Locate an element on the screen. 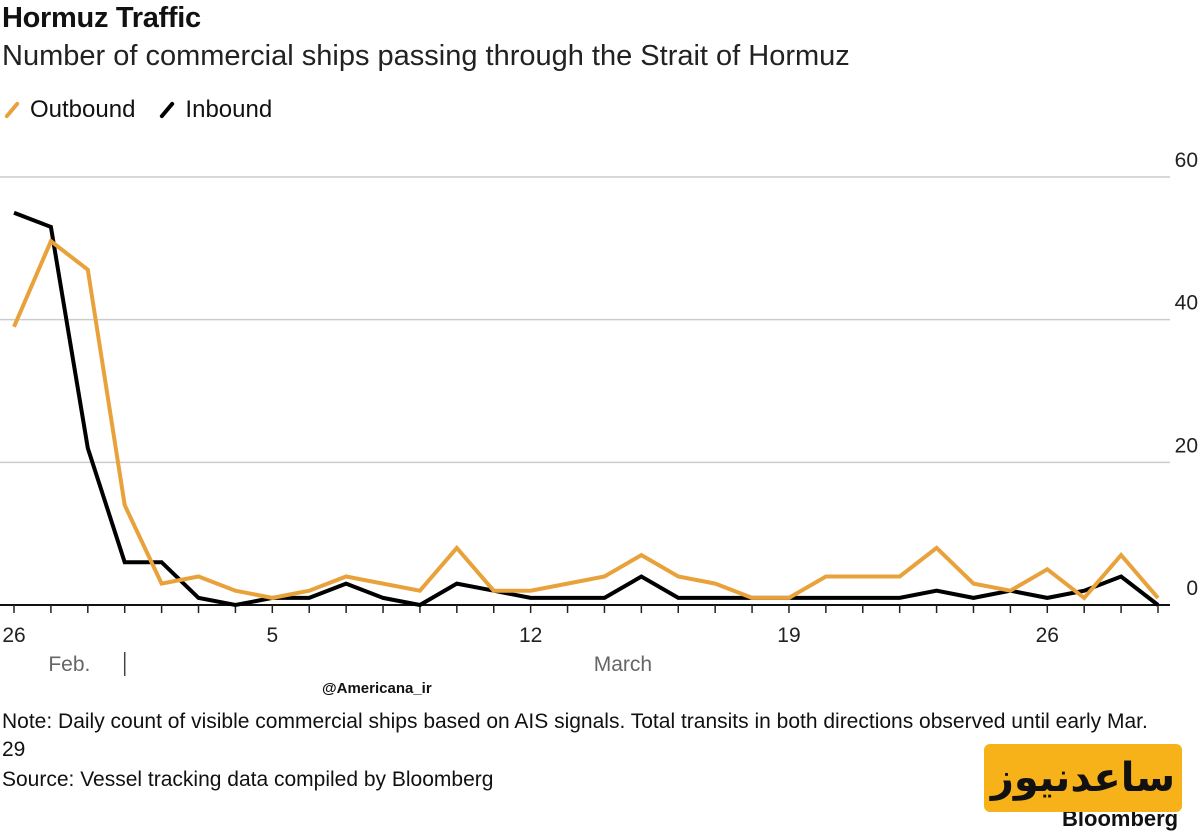 The width and height of the screenshot is (1200, 832). credit-handle: @Americana_ir is located at coordinates (377, 688).